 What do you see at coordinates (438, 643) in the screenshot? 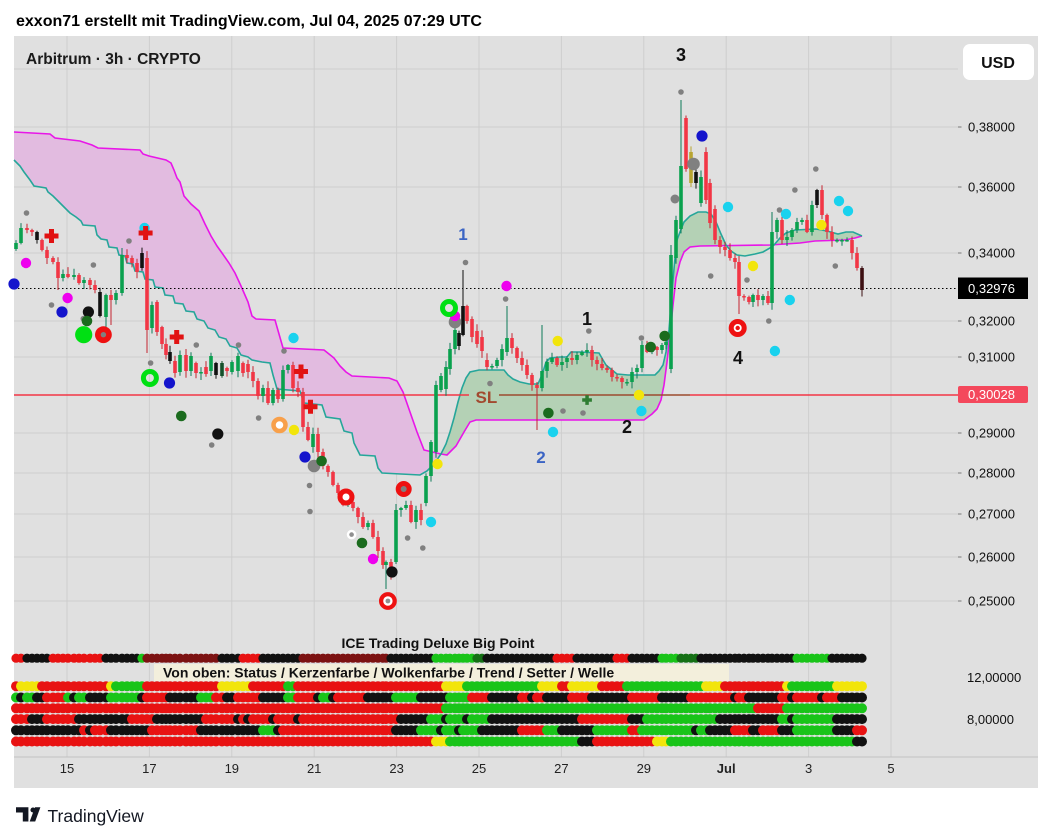
I see `svg-text: ICE Trading Deluxe Big Point` at bounding box center [438, 643].